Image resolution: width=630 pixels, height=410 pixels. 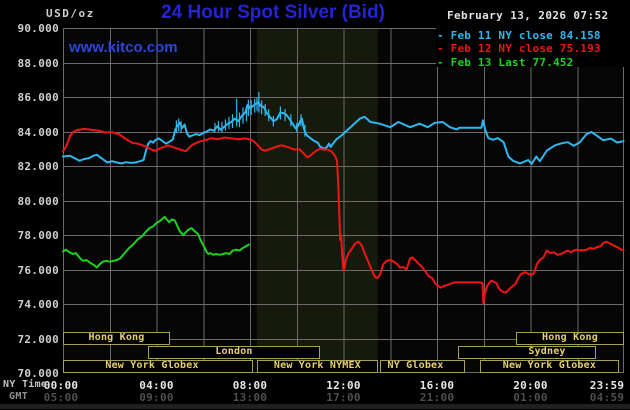 What do you see at coordinates (38, 28) in the screenshot?
I see `y-tick-label: 90.000` at bounding box center [38, 28].